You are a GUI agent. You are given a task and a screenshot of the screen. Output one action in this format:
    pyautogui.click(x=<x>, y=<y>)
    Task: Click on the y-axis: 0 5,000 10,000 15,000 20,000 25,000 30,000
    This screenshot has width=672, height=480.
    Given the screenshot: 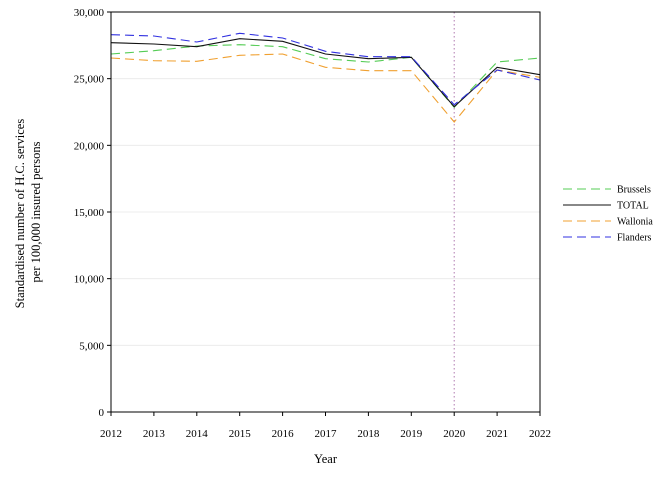 What is the action you would take?
    pyautogui.click(x=92, y=213)
    